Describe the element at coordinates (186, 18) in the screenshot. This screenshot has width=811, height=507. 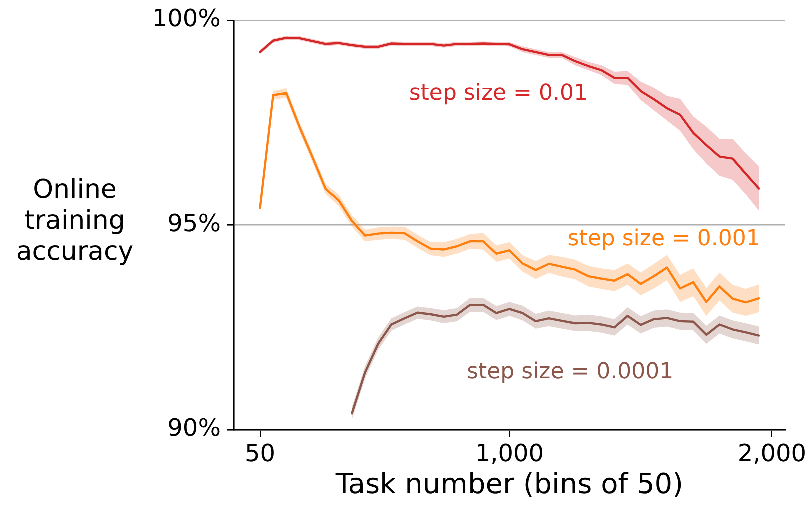
I see `y-tick-label: 100%` at that location.